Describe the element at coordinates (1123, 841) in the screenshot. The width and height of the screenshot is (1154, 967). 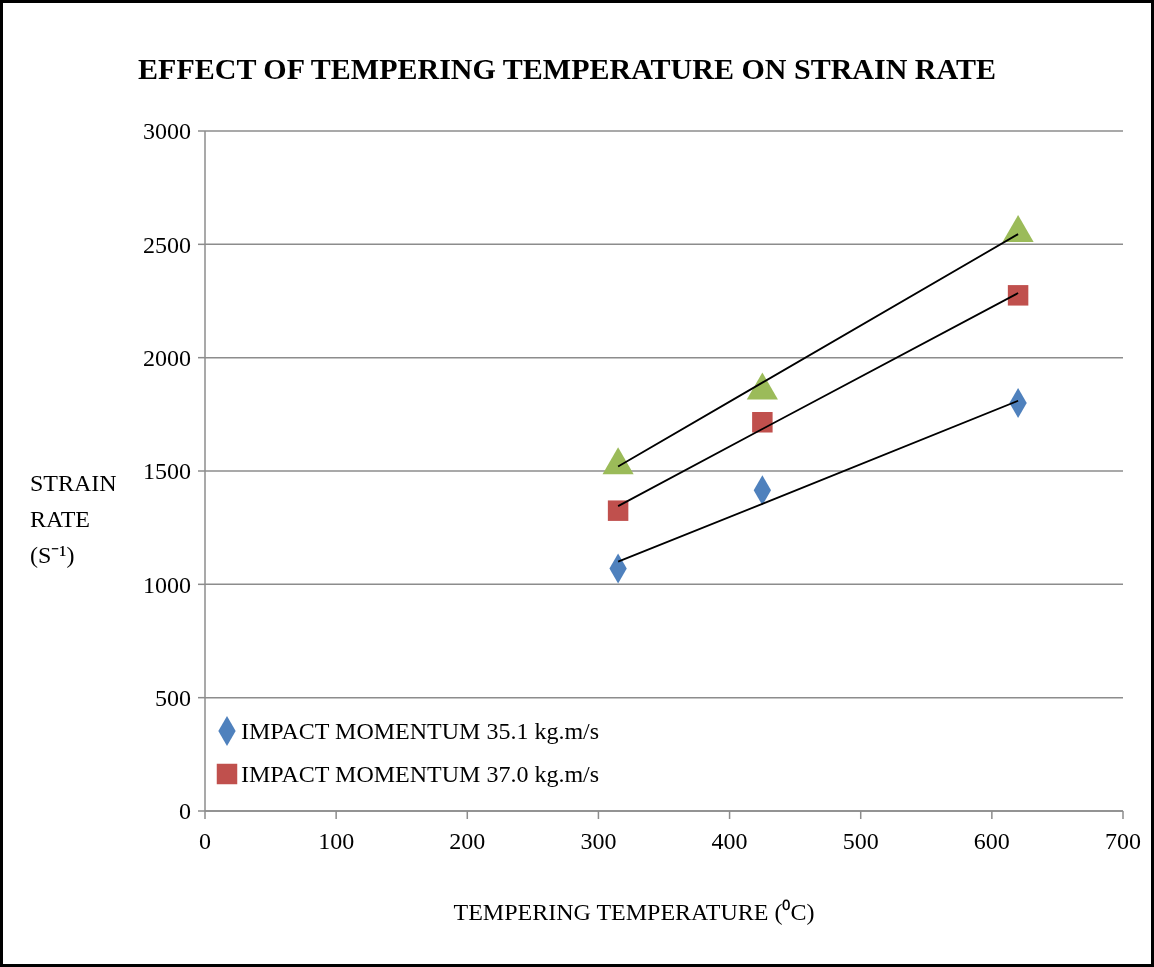
I see `x-tick-label: 700` at that location.